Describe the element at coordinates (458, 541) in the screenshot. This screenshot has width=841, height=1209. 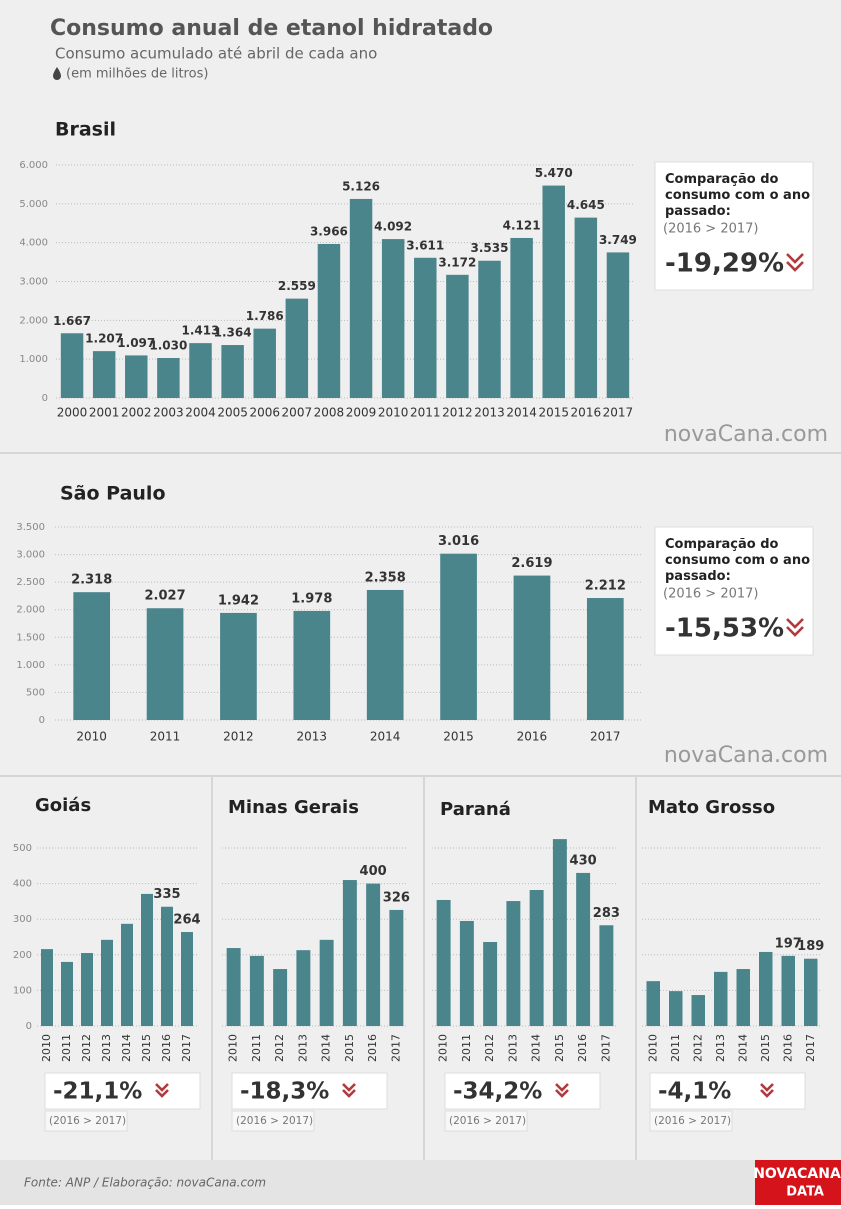
I see `value-label: 3.016` at that location.